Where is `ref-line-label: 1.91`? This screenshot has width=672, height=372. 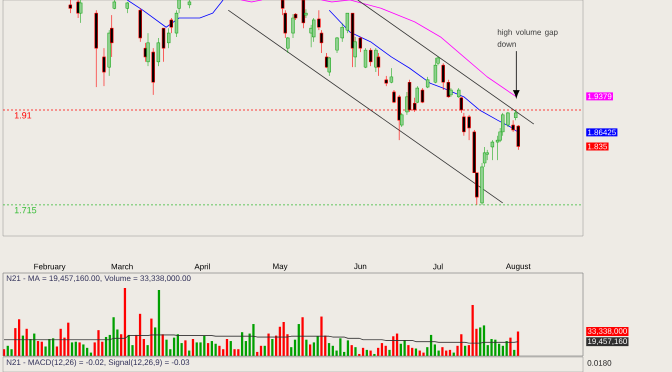
ref-line-label: 1.91 is located at coordinates (23, 115).